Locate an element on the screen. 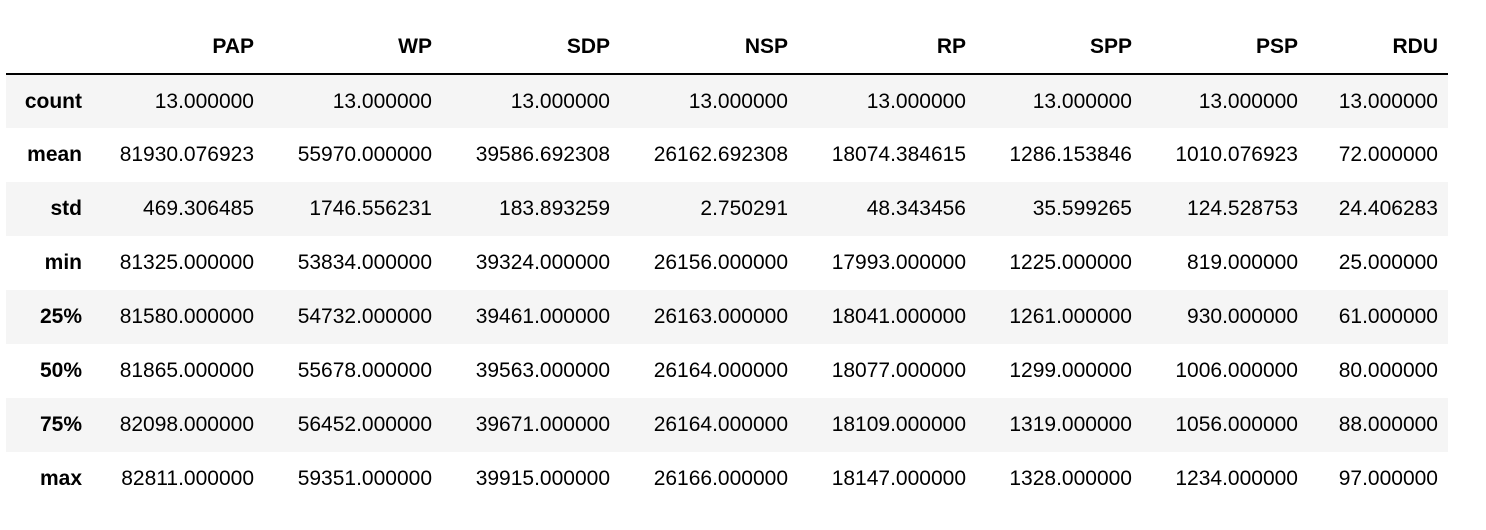  column-header-sdp: SDP is located at coordinates (531, 47).